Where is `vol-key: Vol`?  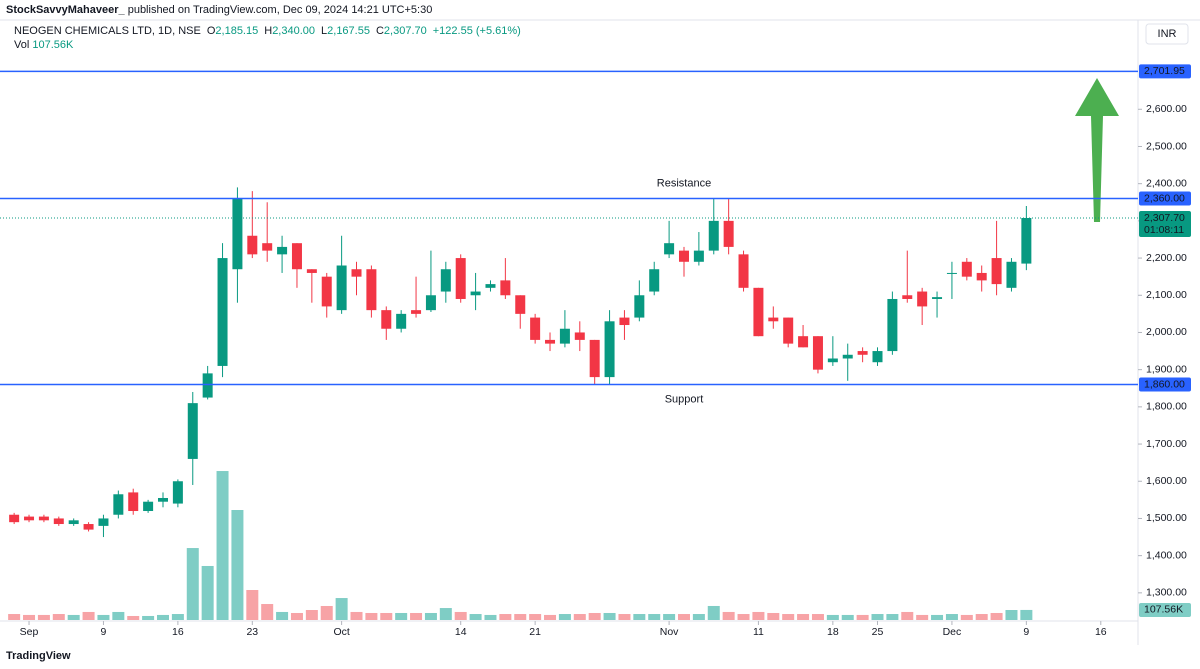 vol-key: Vol is located at coordinates (21, 45).